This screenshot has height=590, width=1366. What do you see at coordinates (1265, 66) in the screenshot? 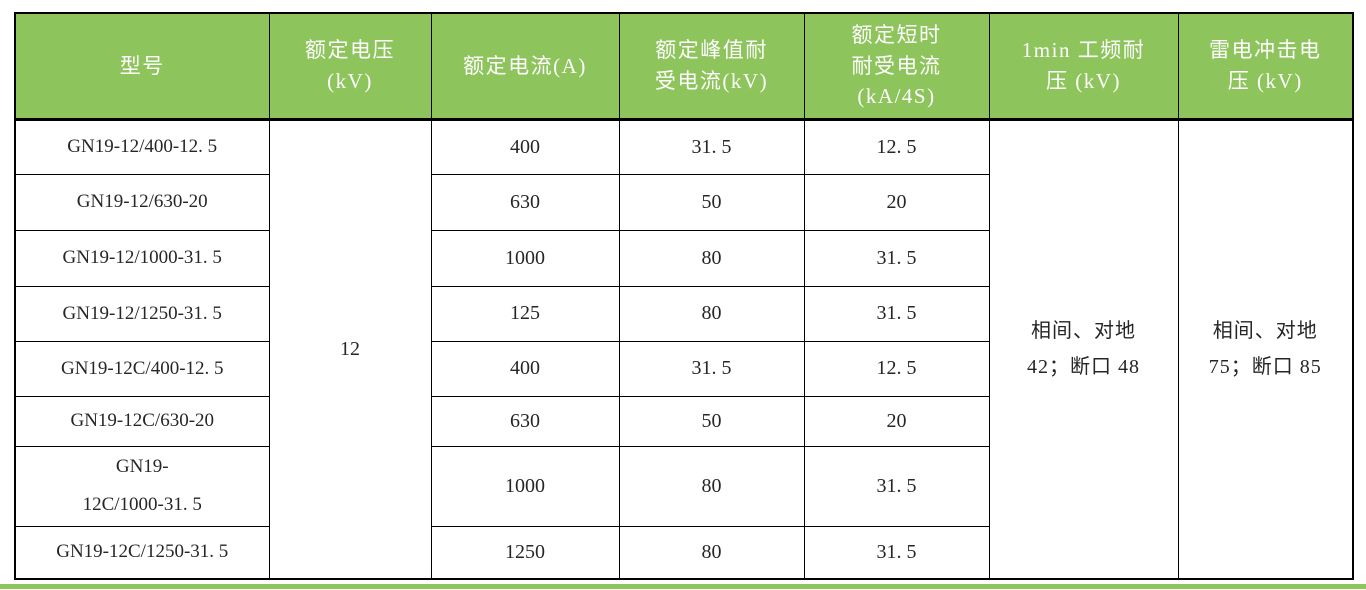
I see `header-lightning-impulse-voltage: 雷电冲击电 压 (kV)` at bounding box center [1265, 66].